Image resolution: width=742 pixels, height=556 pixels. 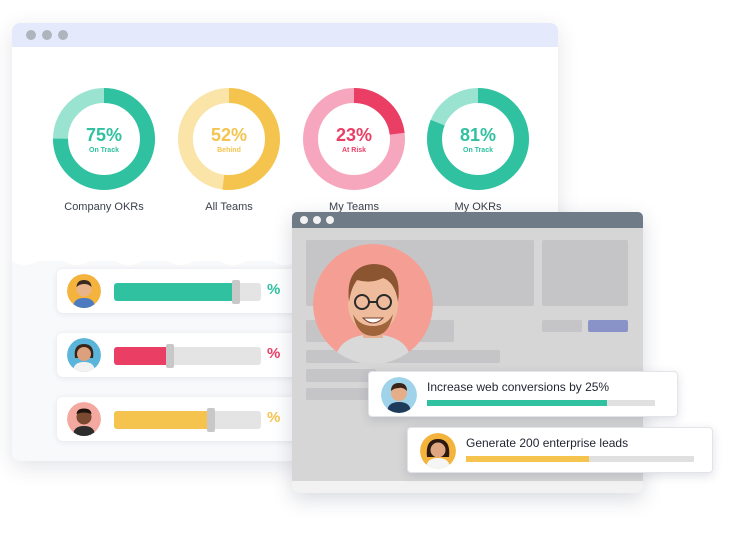 I want to click on placeholder-button, so click(x=562, y=326).